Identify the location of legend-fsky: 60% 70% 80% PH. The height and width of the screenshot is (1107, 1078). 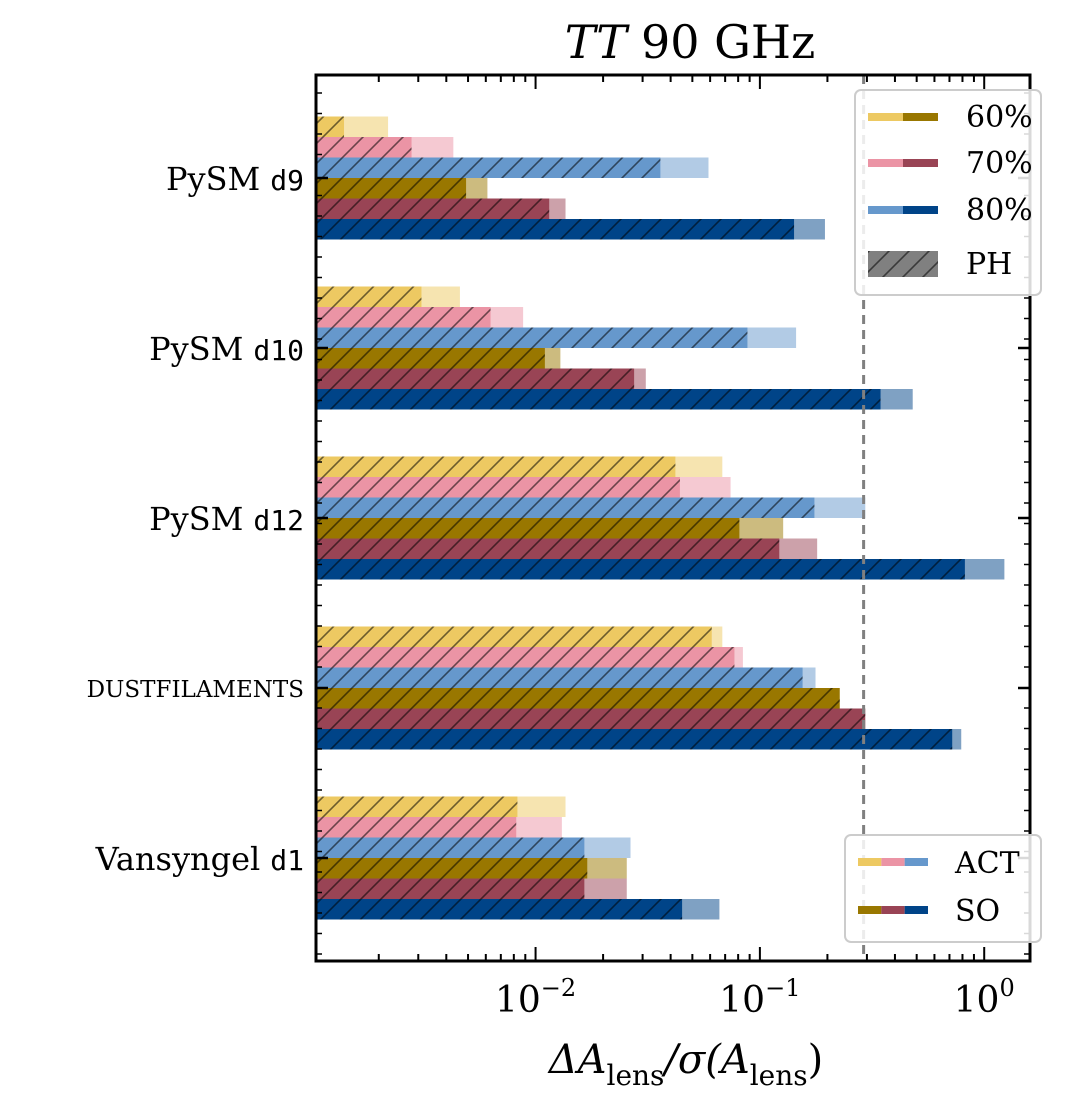
(948, 192).